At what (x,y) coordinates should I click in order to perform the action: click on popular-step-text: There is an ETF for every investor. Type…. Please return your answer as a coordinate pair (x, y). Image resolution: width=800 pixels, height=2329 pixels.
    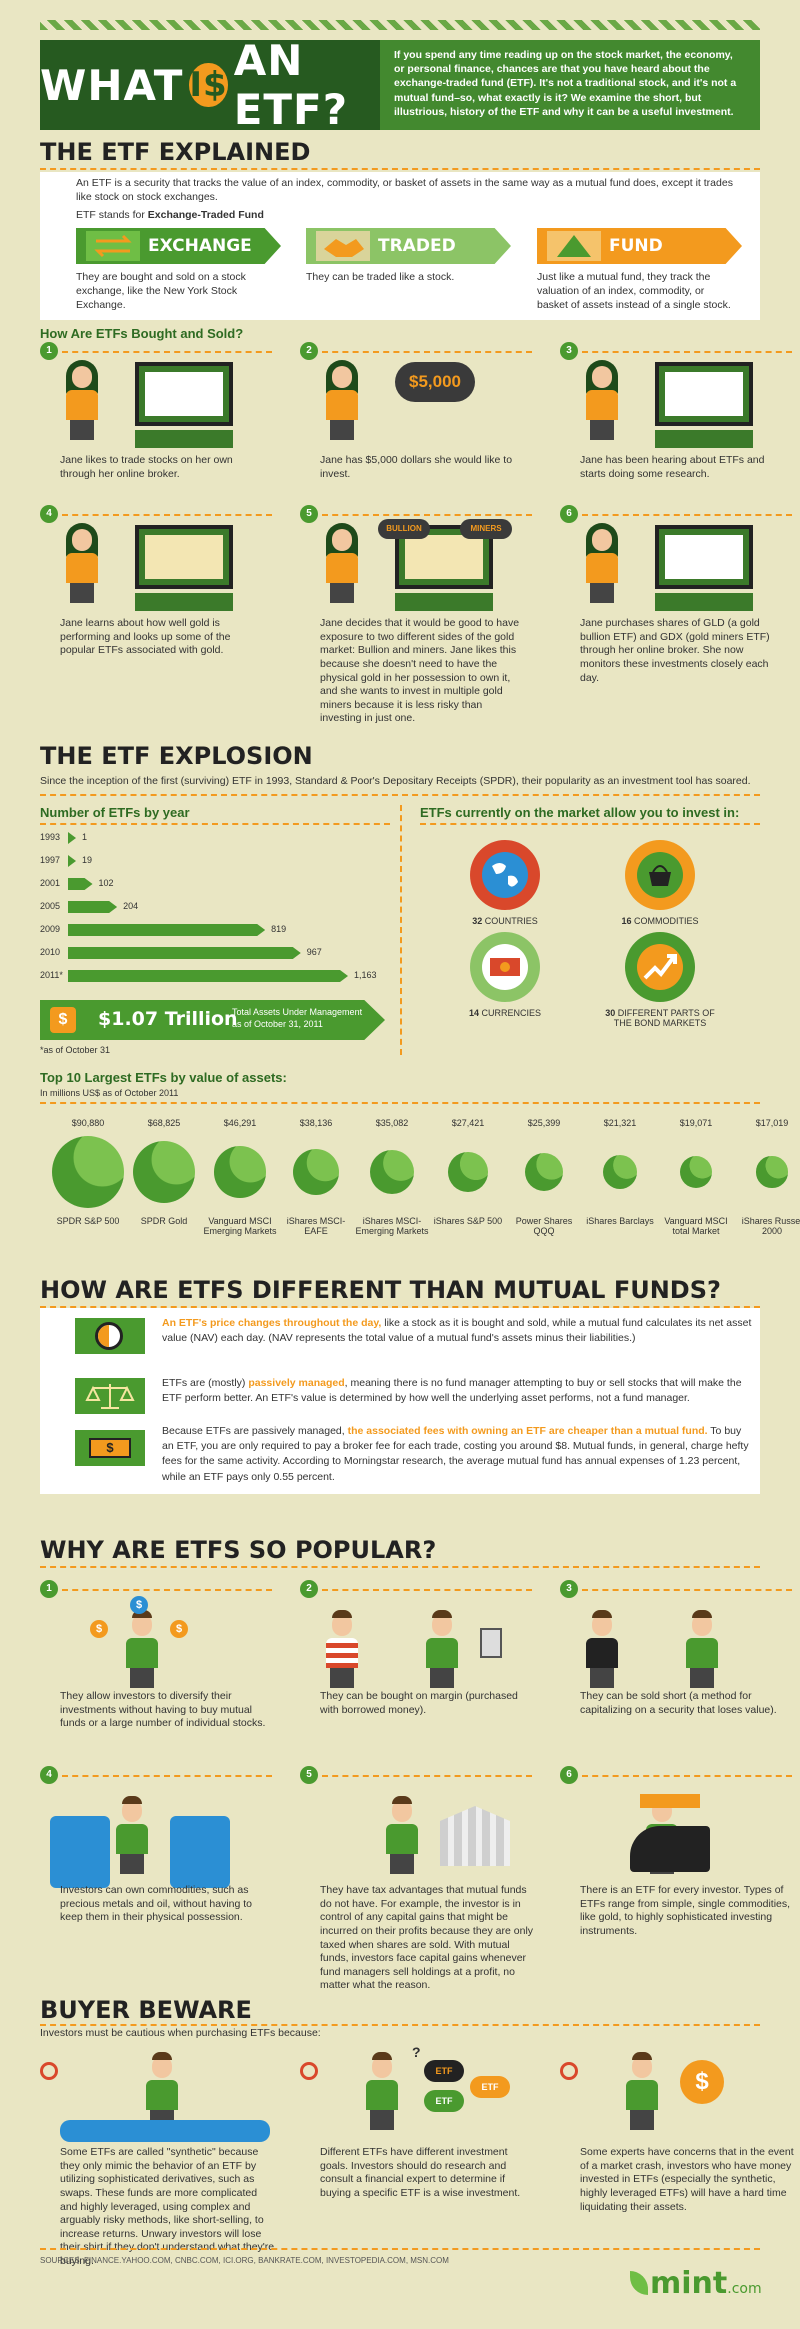
    Looking at the image, I should click on (685, 1910).